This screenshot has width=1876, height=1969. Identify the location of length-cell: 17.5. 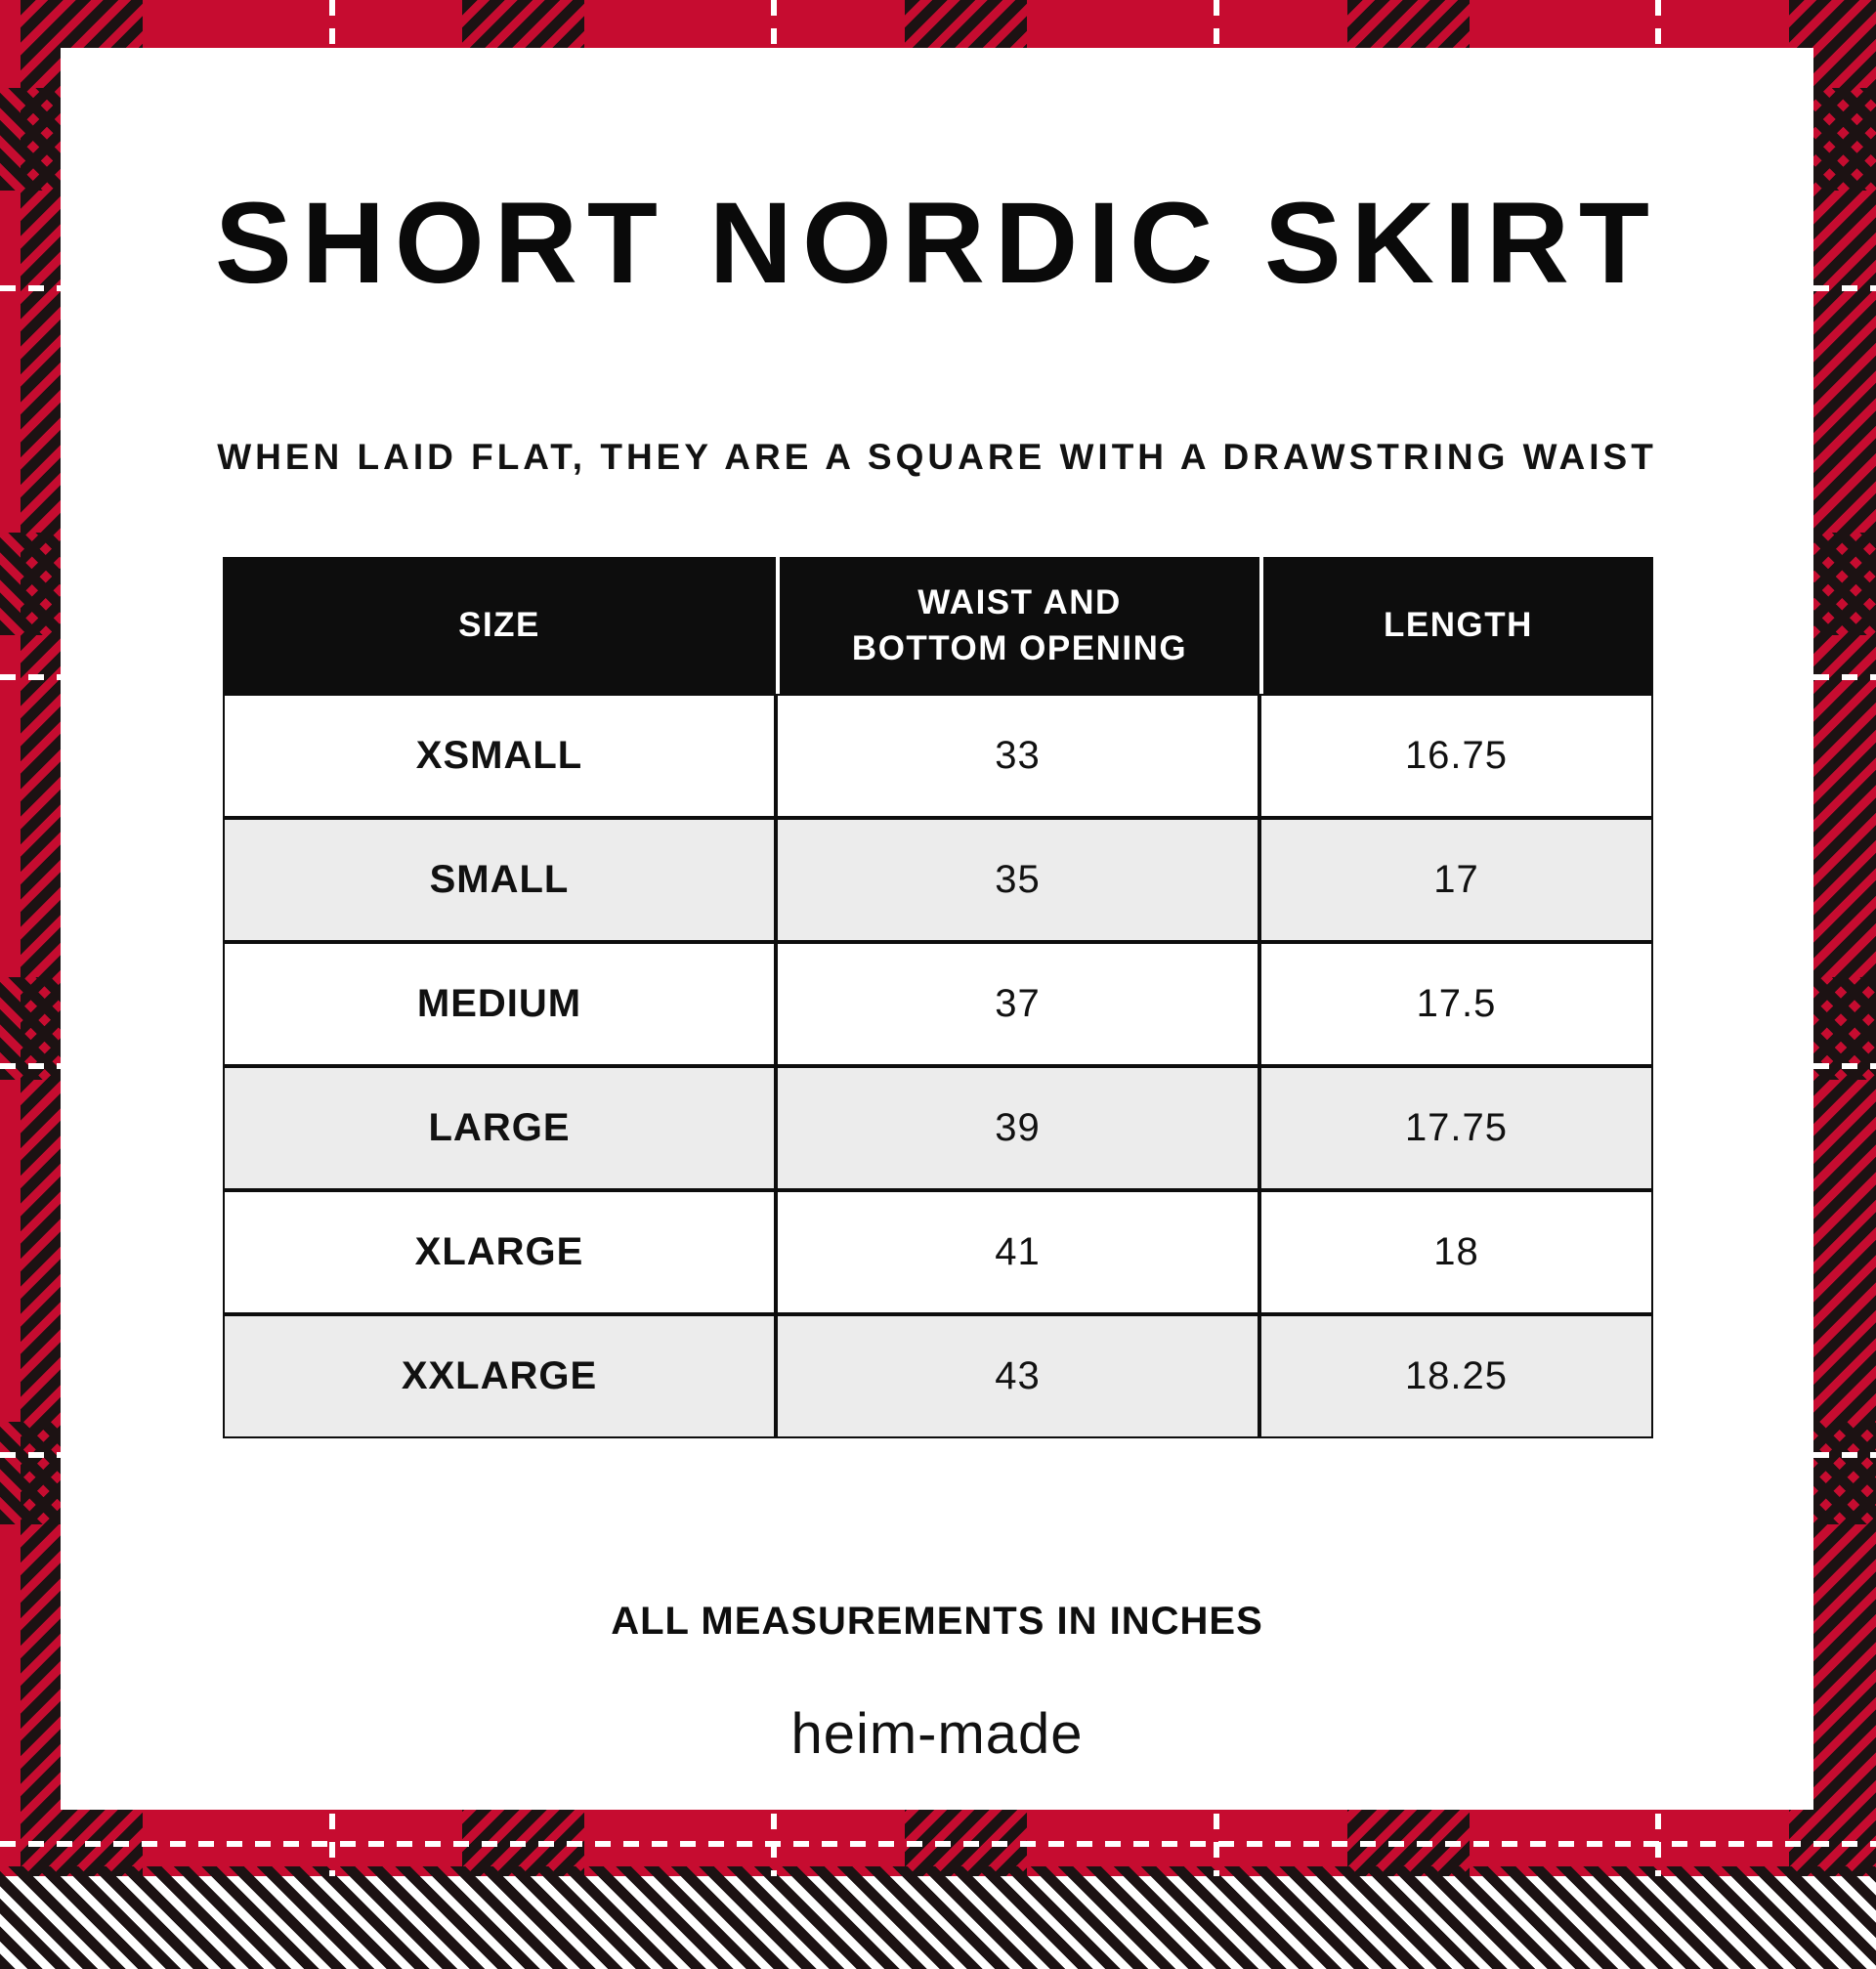
(1456, 1004).